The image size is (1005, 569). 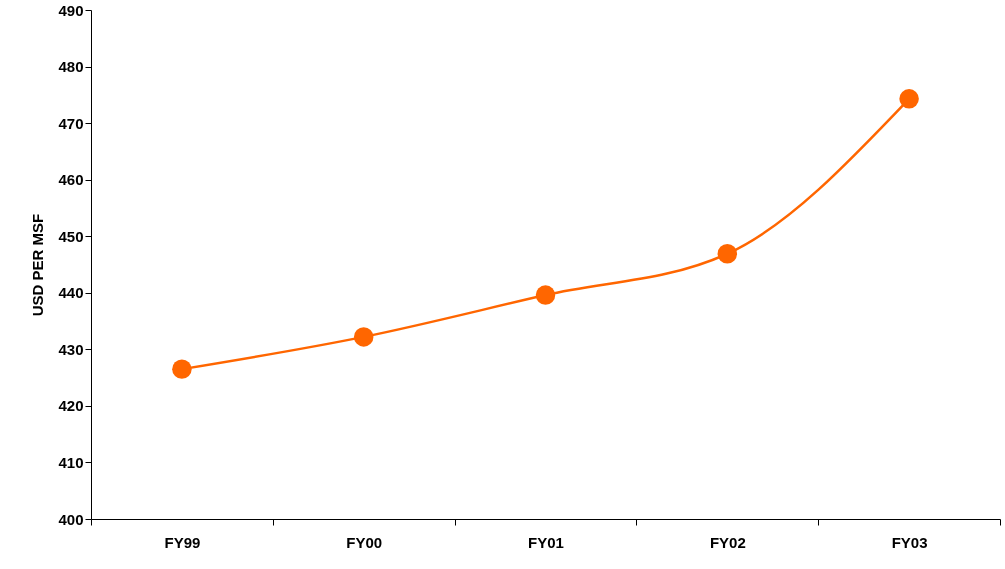 I want to click on y-tick-label: 460, so click(x=71, y=180).